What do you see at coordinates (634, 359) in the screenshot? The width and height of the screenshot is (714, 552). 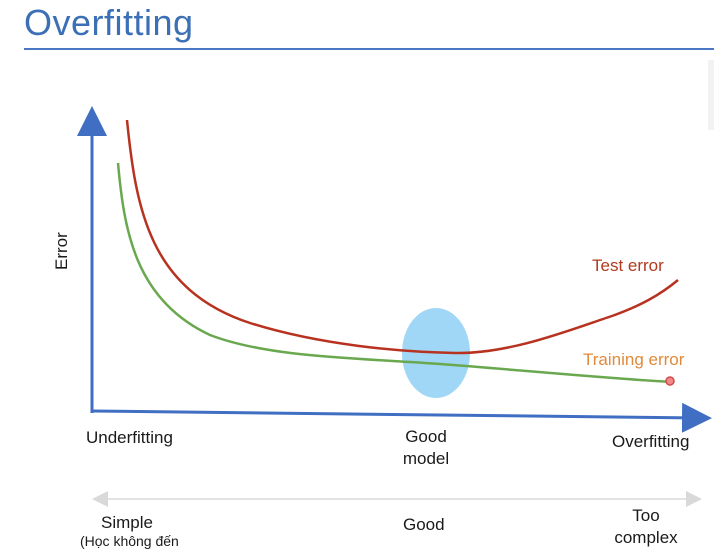 I see `training-error-label: Training error` at bounding box center [634, 359].